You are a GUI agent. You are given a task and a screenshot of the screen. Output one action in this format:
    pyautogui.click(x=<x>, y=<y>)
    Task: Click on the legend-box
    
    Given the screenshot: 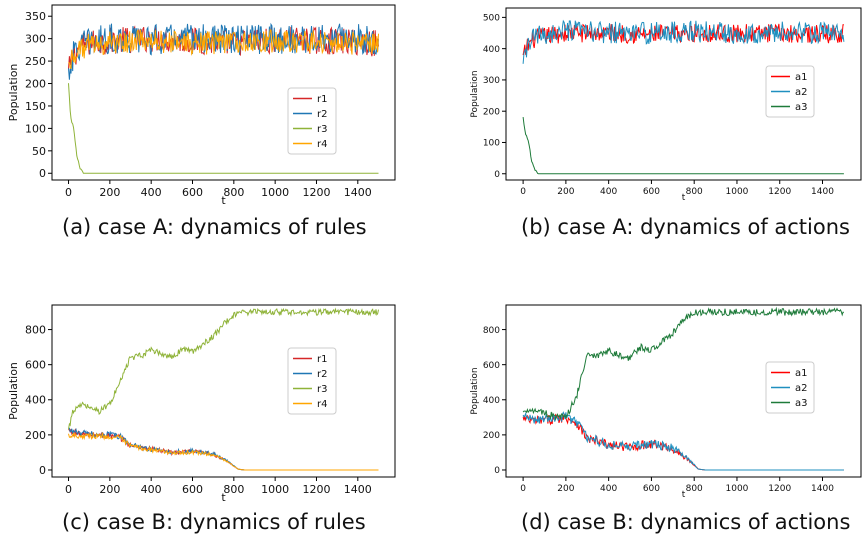 What is the action you would take?
    pyautogui.click(x=312, y=121)
    